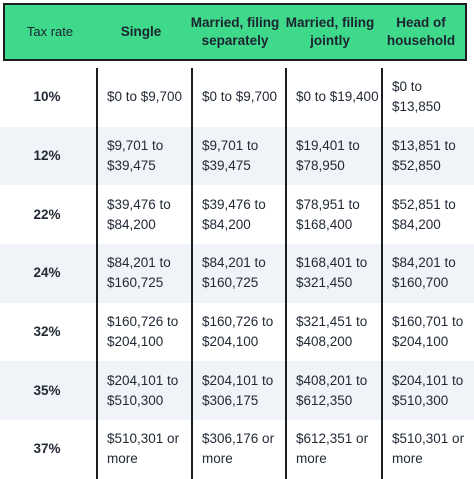 This screenshot has width=474, height=479. Describe the element at coordinates (47, 390) in the screenshot. I see `cell-tax-rate: 35%` at that location.